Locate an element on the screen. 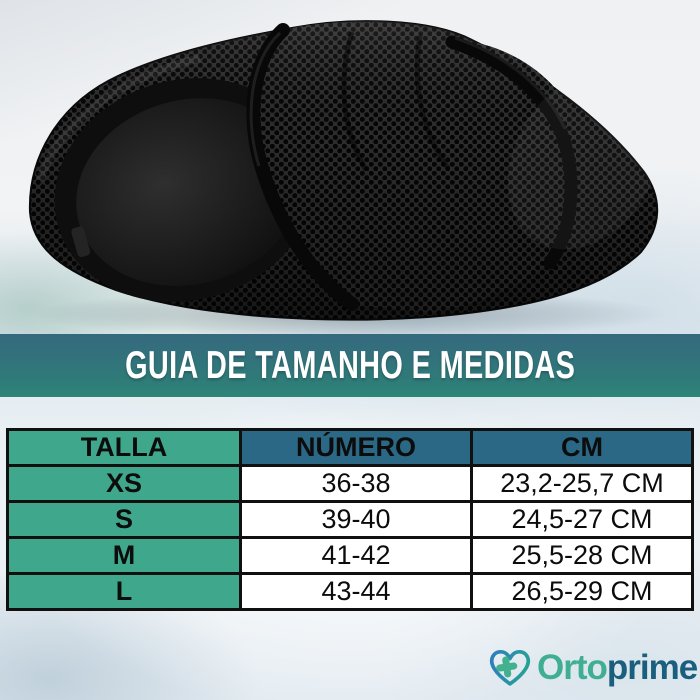 This screenshot has width=700, height=700. column-header-cm: CM is located at coordinates (582, 447).